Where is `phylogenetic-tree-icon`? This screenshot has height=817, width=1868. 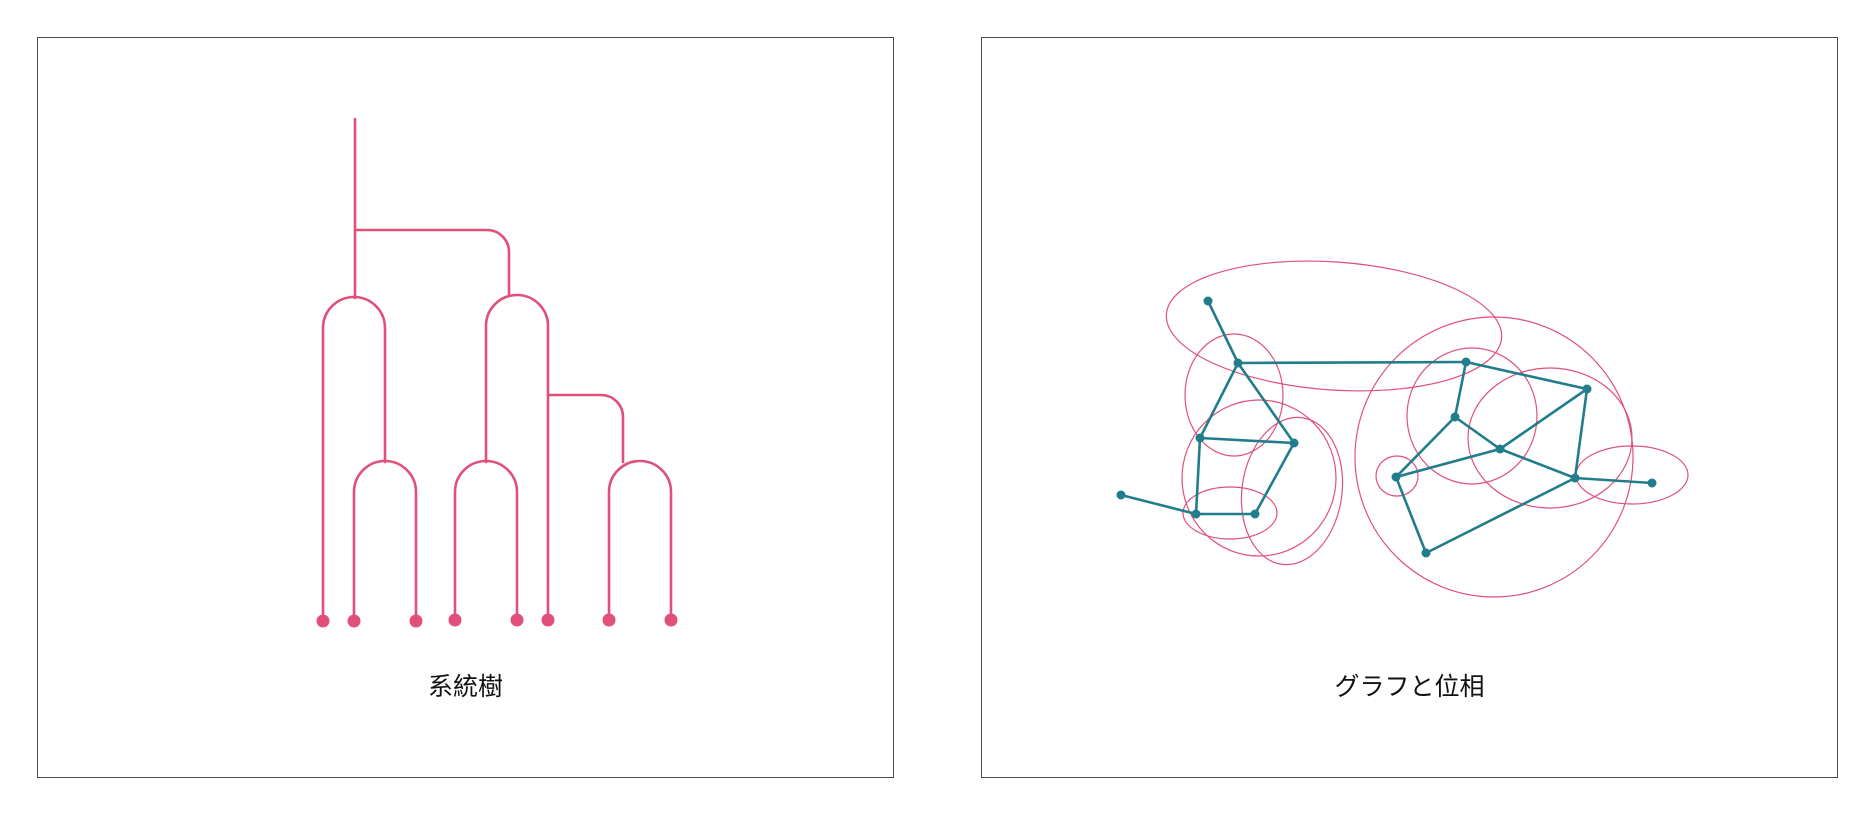 phylogenetic-tree-icon is located at coordinates (497, 372).